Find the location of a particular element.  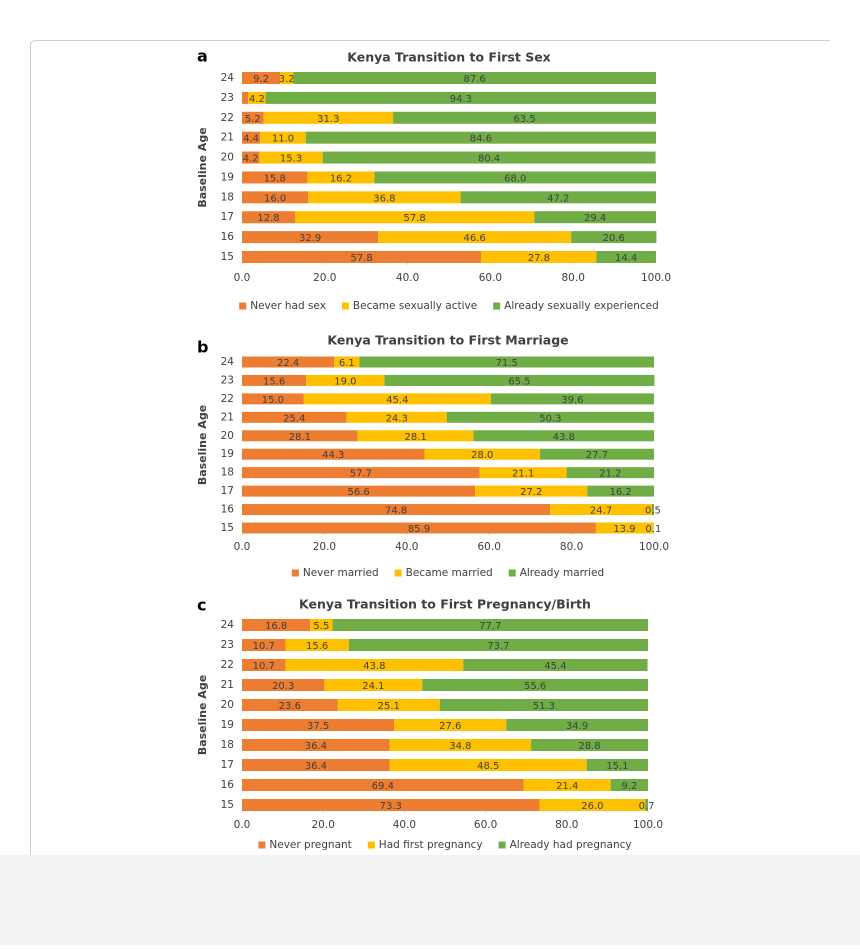

value-label: 13.9 is located at coordinates (624, 529).